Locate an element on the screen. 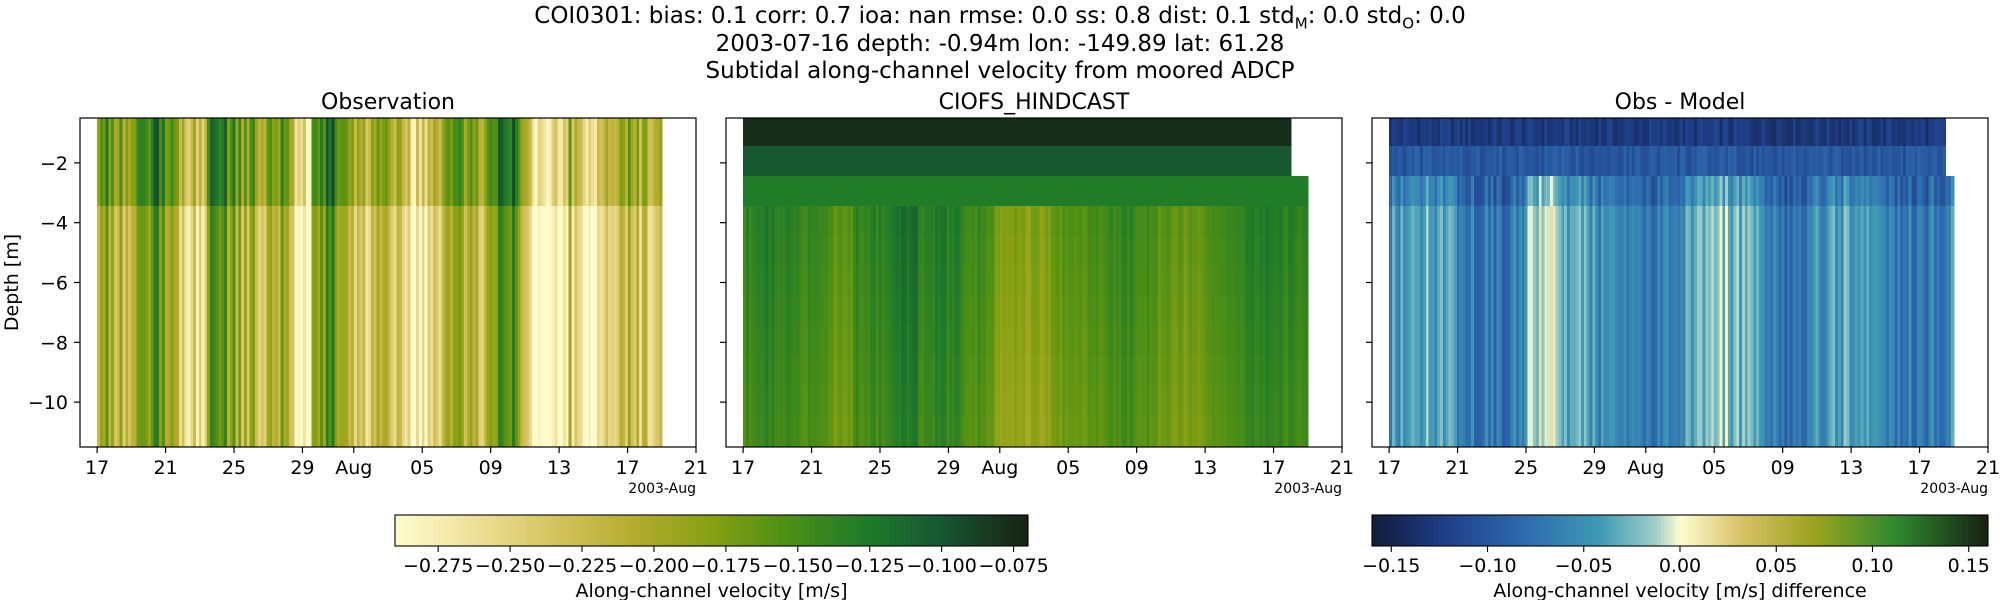 This screenshot has width=2000, height=600. colorbar-tick-label: 0.05 is located at coordinates (1776, 566).